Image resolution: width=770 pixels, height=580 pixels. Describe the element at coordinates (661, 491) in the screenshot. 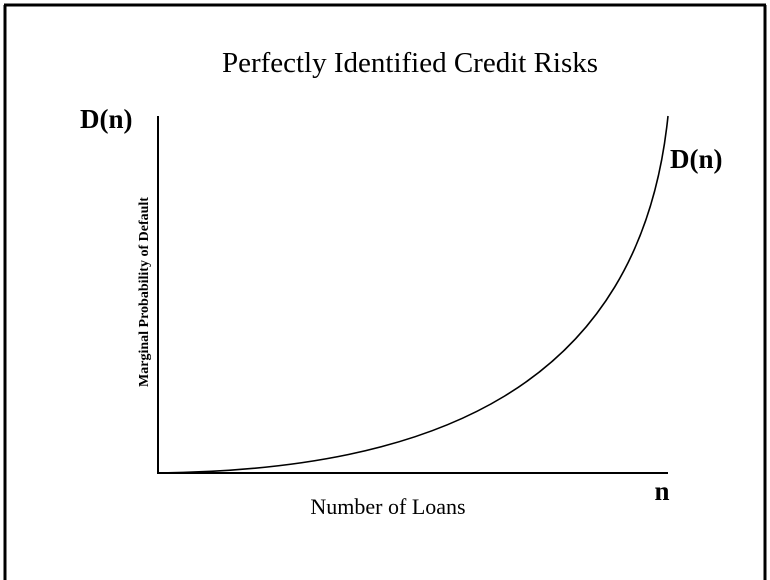

I see `x-axis-end-label: n` at that location.